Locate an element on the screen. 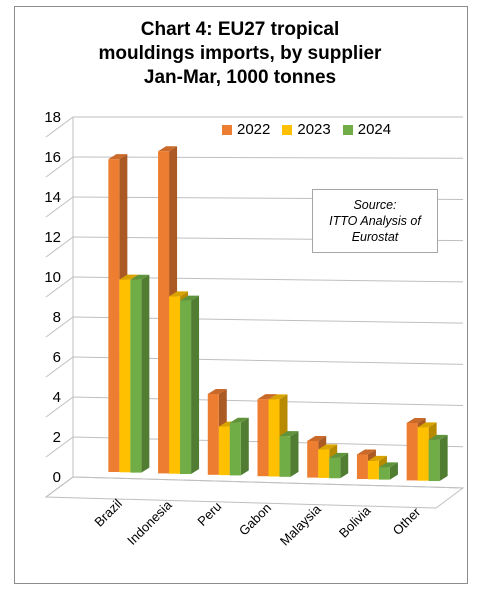  bar-top-brazil-2024 is located at coordinates (140, 277).